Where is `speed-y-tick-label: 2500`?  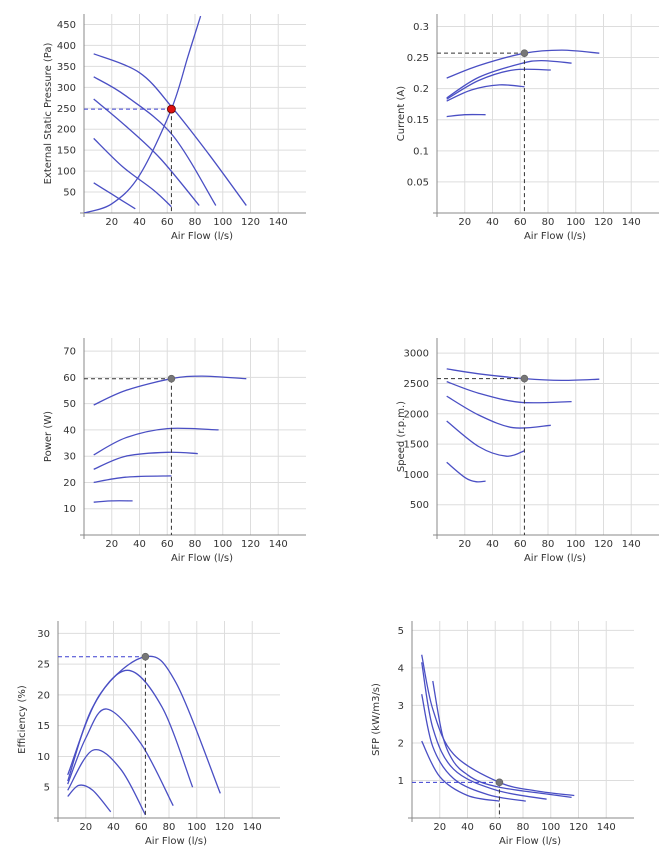
speed-y-tick-label: 2500 is located at coordinates (416, 384).